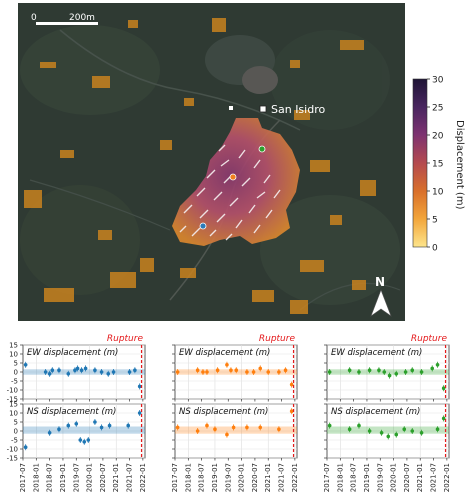  I want to click on x-tick-label: 2020-01, so click(394, 477).